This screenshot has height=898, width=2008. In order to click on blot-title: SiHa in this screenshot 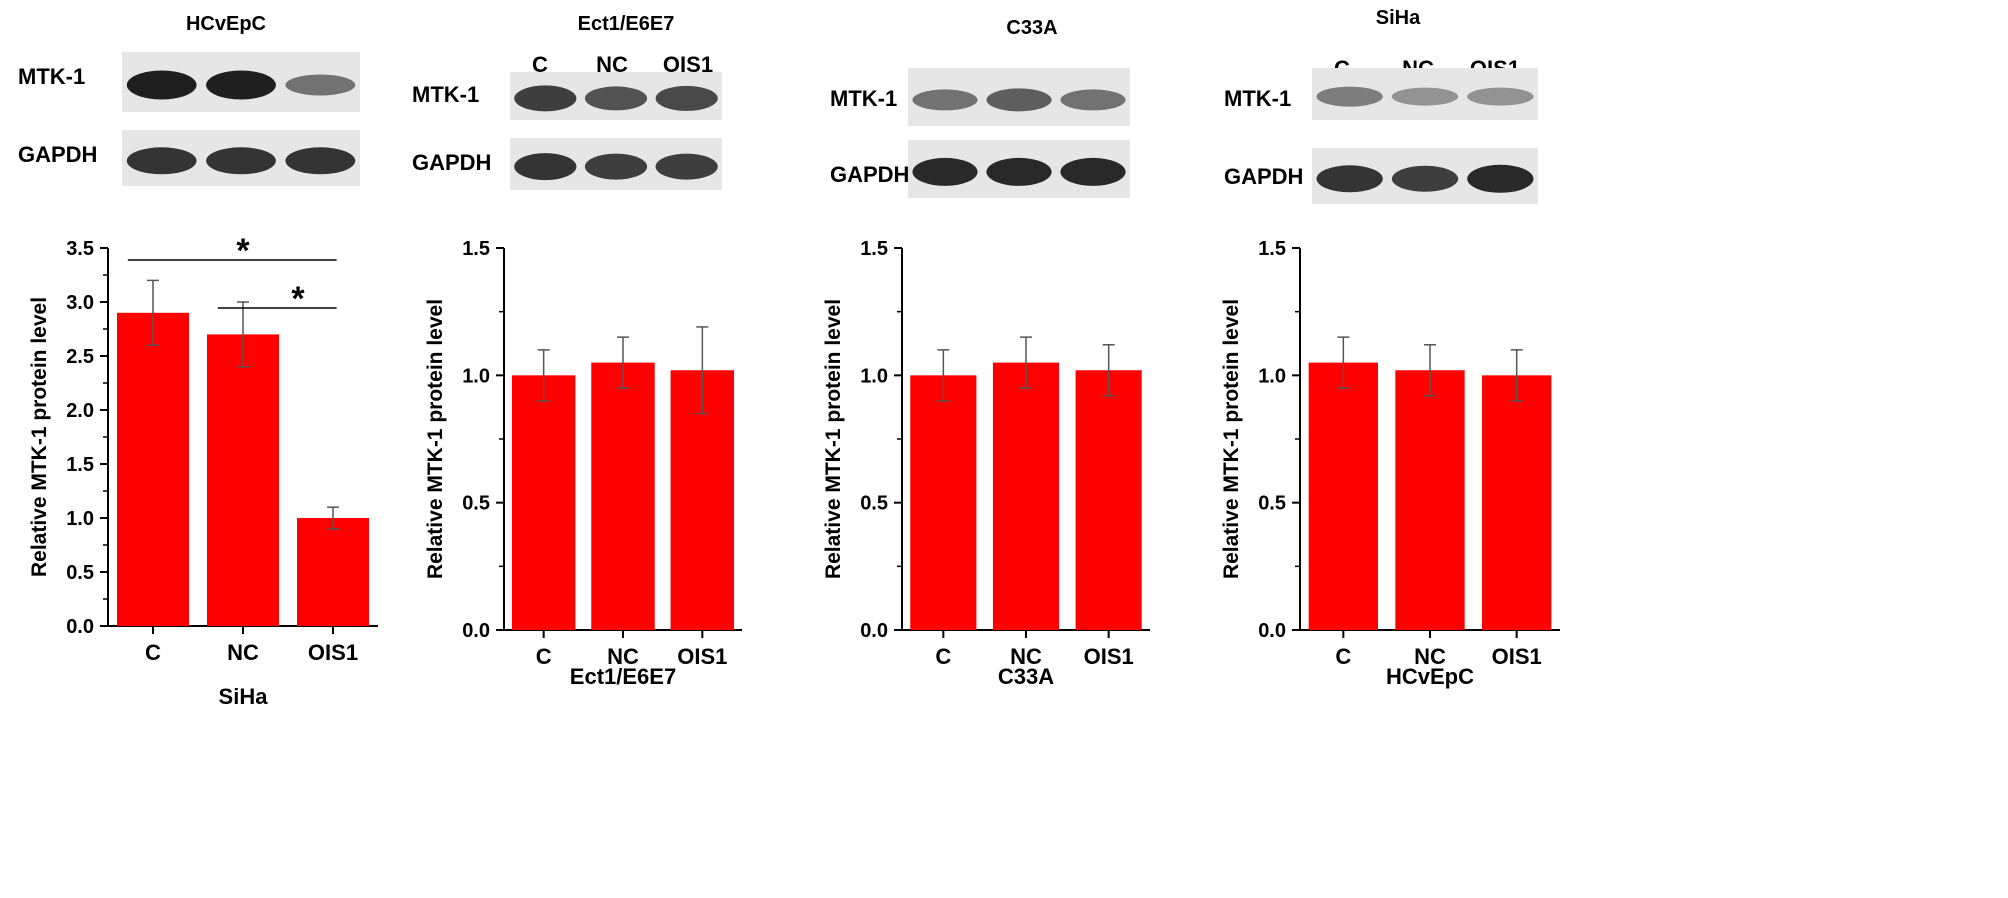, I will do `click(1398, 18)`.